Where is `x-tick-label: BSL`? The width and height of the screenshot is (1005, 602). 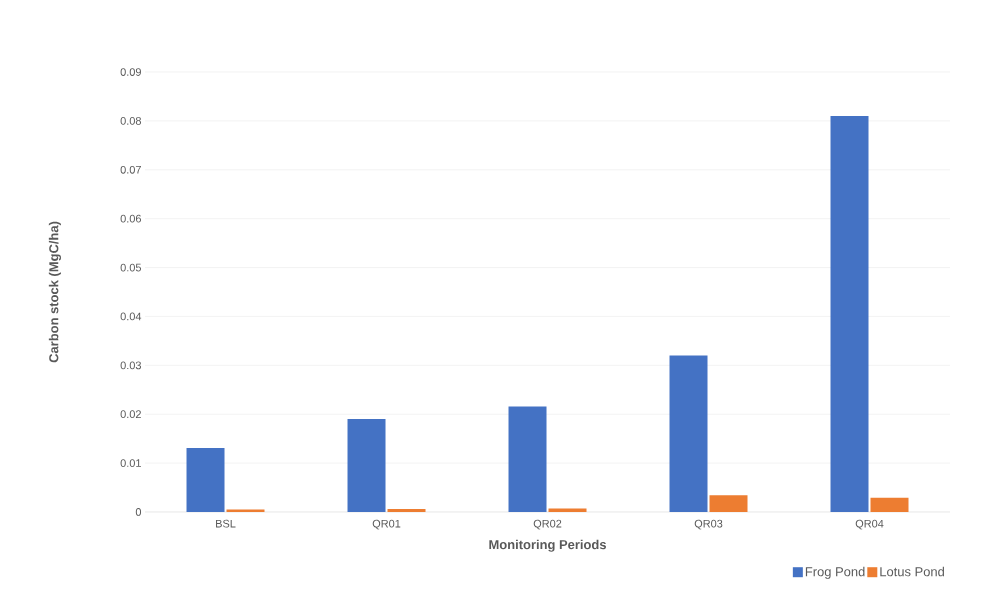 x-tick-label: BSL is located at coordinates (226, 523).